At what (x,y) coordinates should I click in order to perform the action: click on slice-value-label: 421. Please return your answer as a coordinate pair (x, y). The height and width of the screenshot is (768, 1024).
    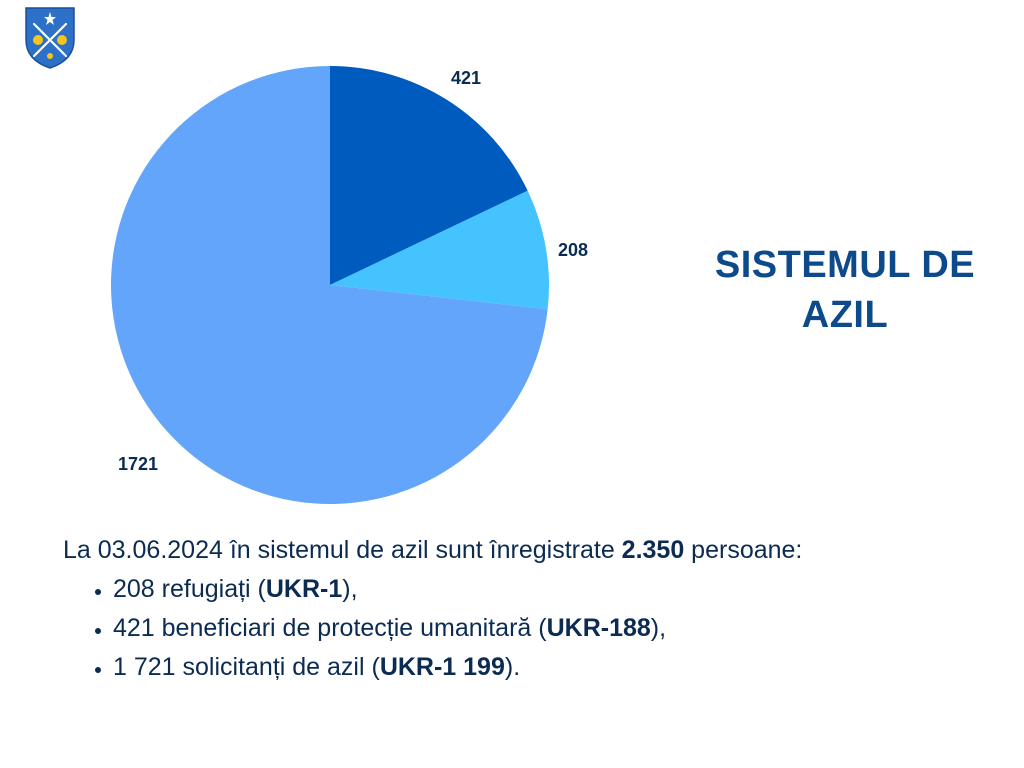
    Looking at the image, I should click on (466, 78).